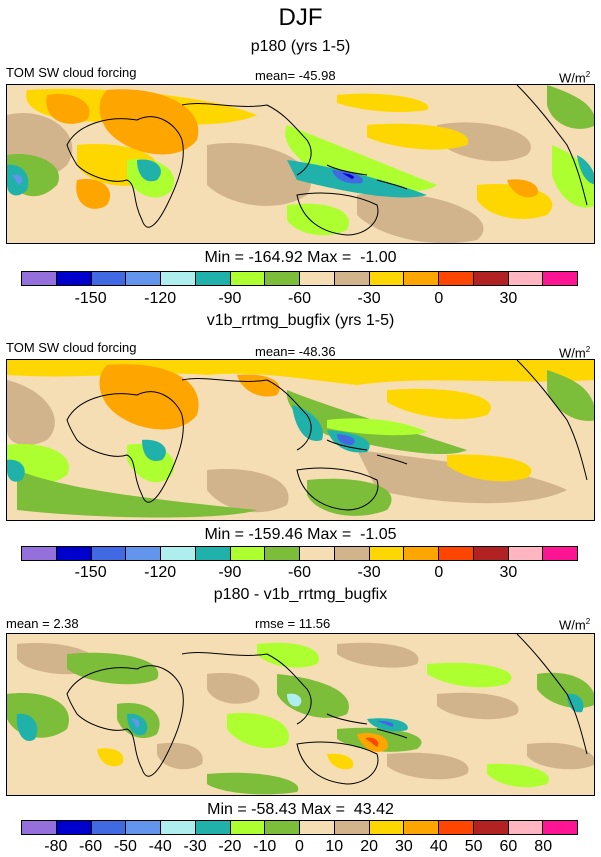  I want to click on panel-2-mean-label: mean= -48.36, so click(295, 351).